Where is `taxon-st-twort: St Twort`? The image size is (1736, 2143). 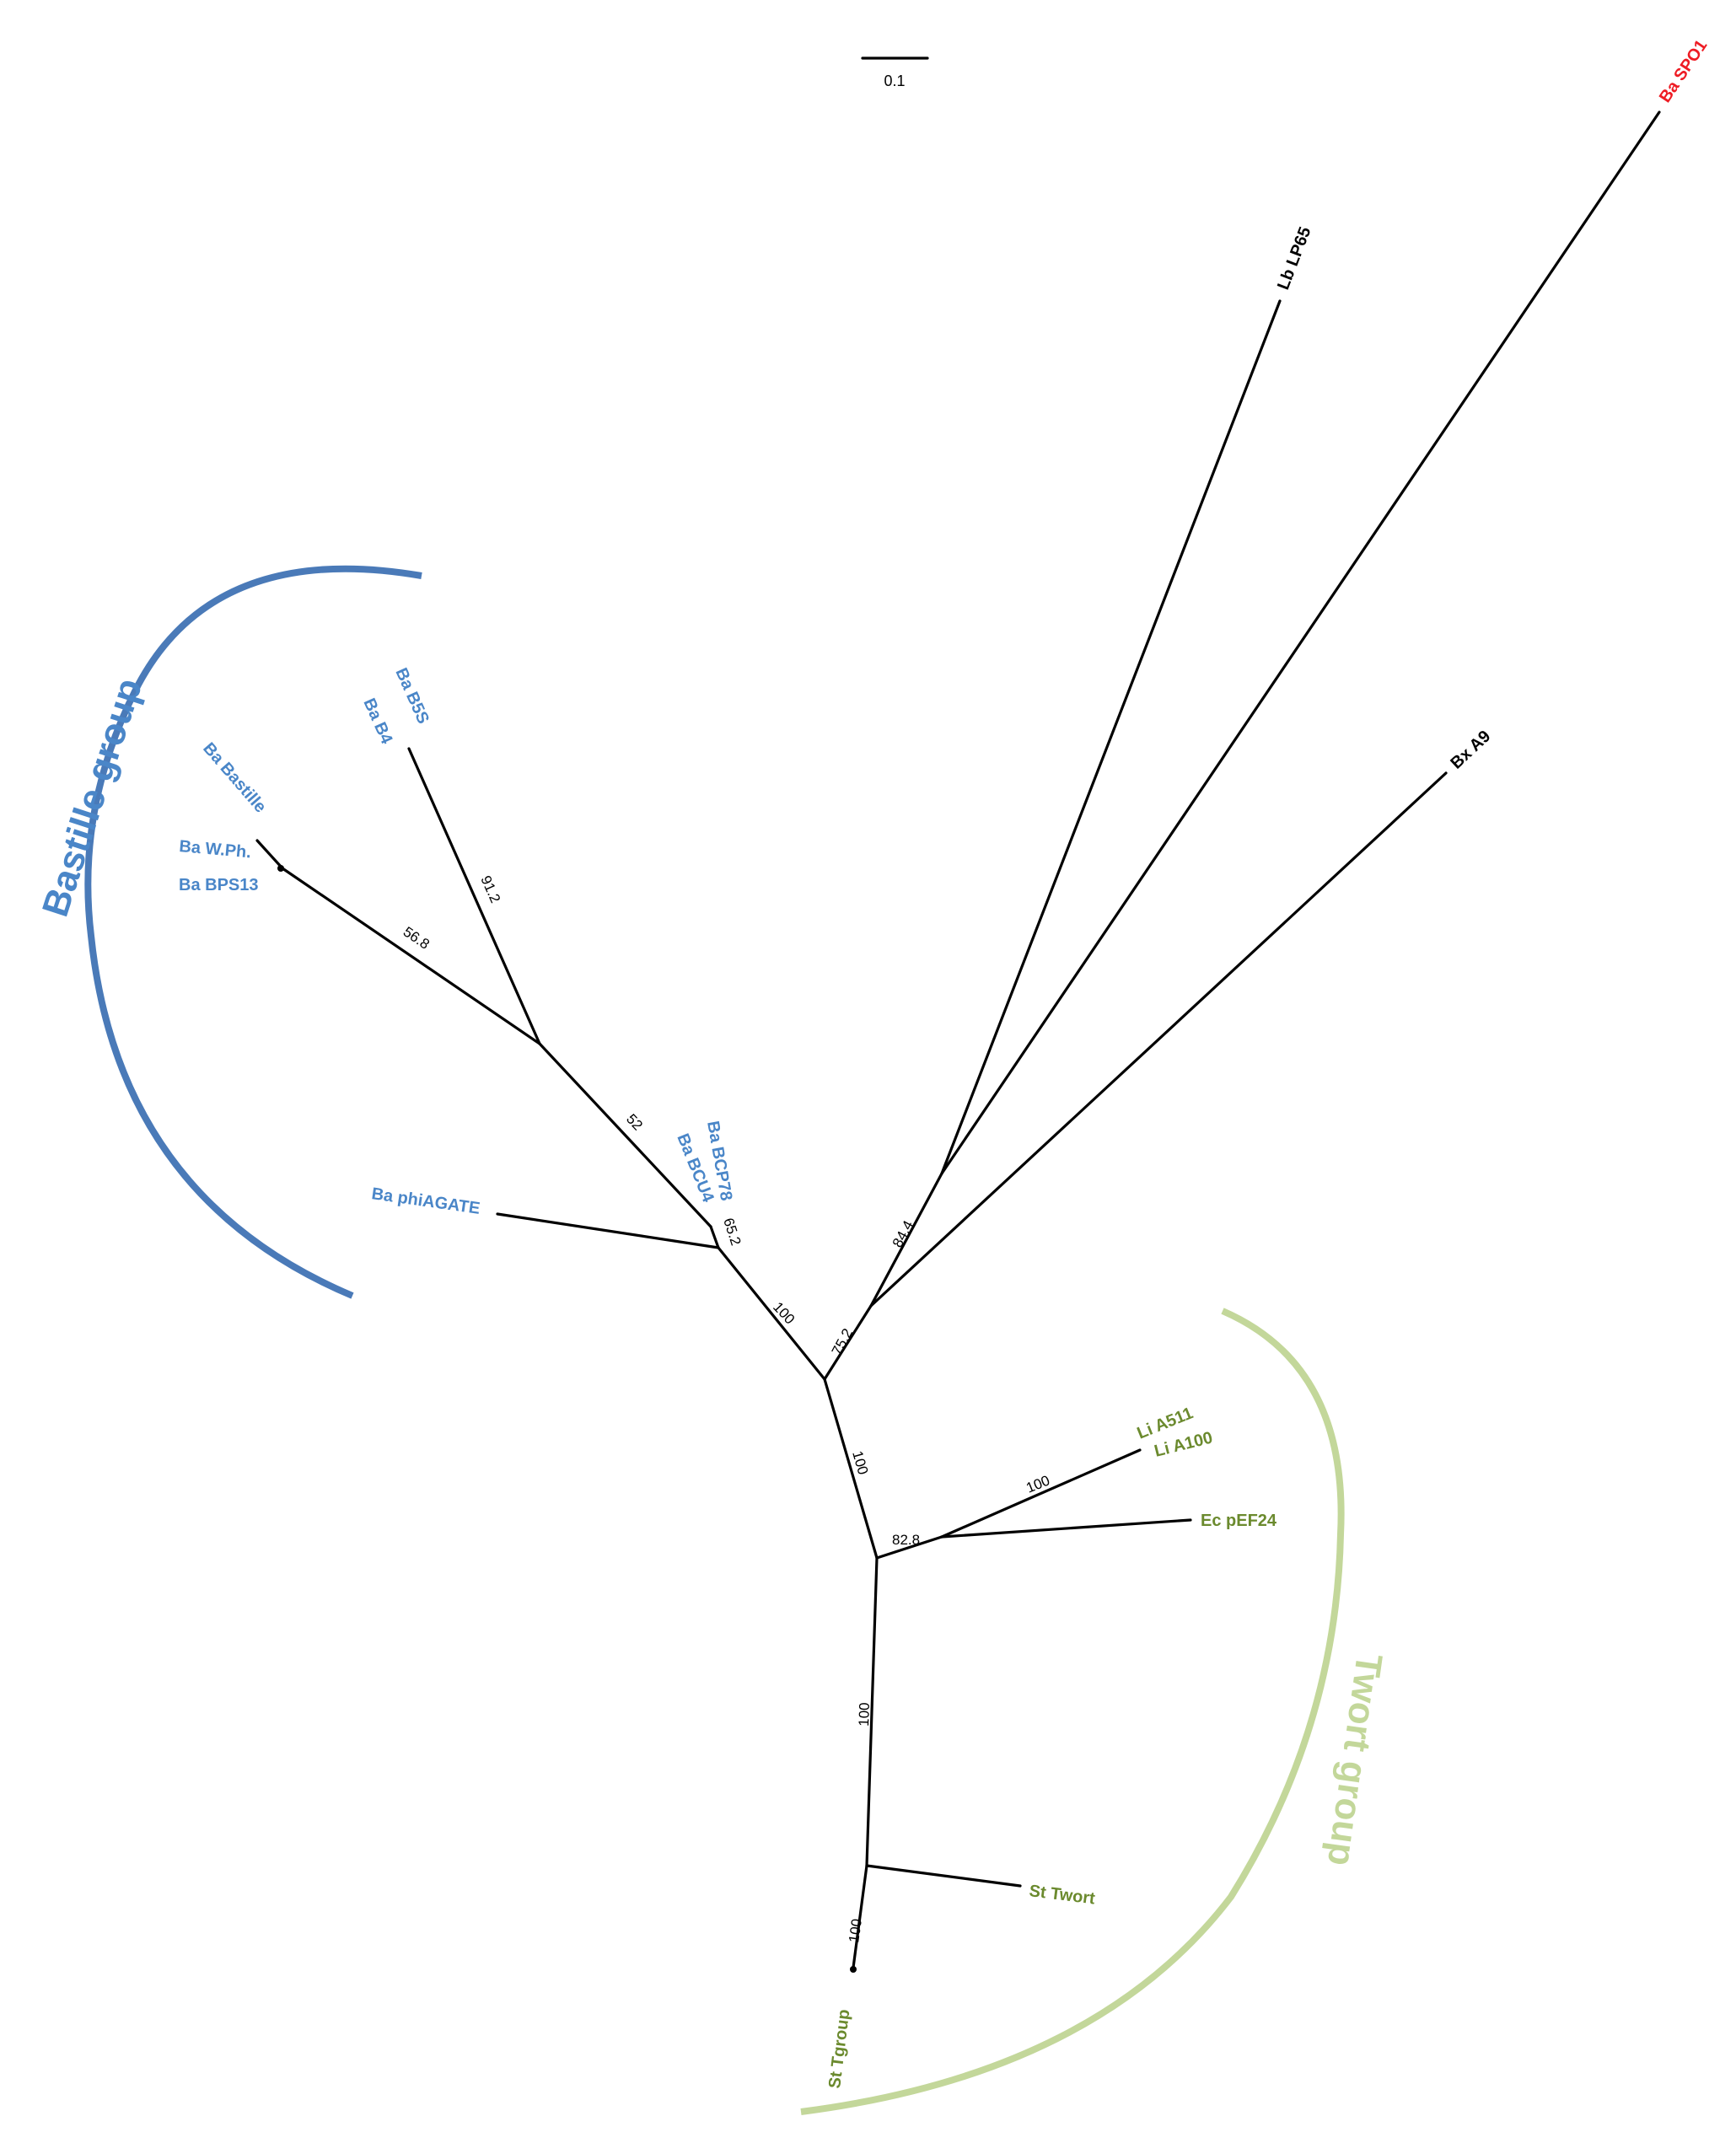 taxon-st-twort: St Twort is located at coordinates (1062, 1895).